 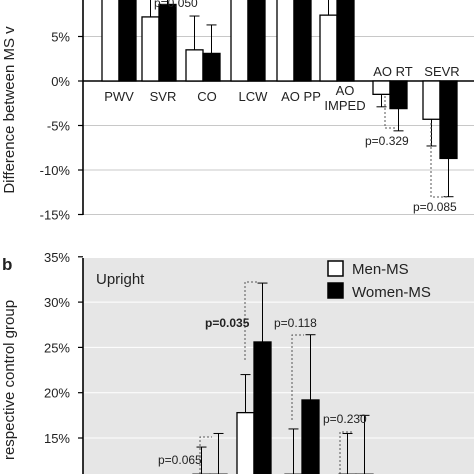 I want to click on panel-b-y-ticks: 15% 20% 25% 30% 35%, so click(x=63, y=348).